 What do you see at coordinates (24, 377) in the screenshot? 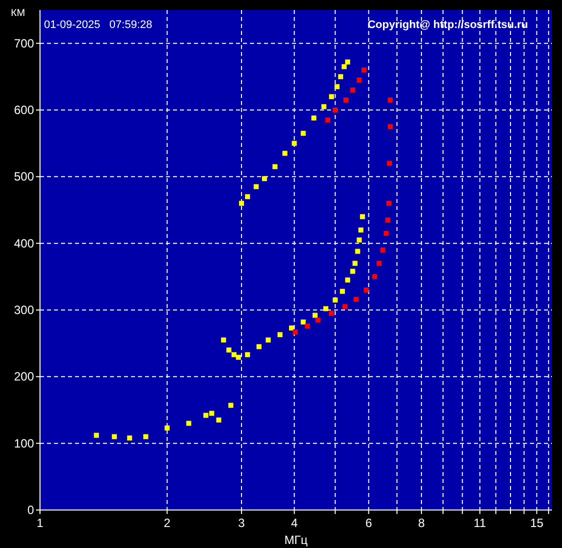
I see `y-tick-label: 200` at bounding box center [24, 377].